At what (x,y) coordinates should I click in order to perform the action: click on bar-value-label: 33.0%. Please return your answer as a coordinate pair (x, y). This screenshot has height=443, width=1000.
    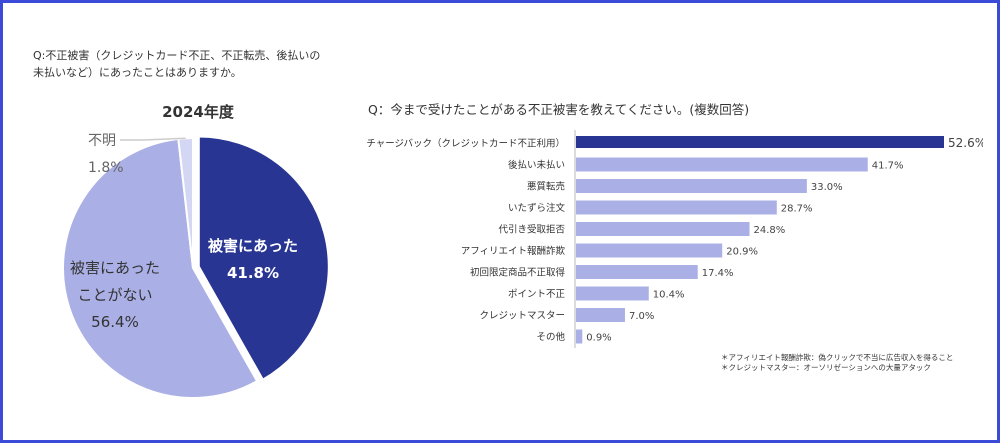
    Looking at the image, I should click on (827, 187).